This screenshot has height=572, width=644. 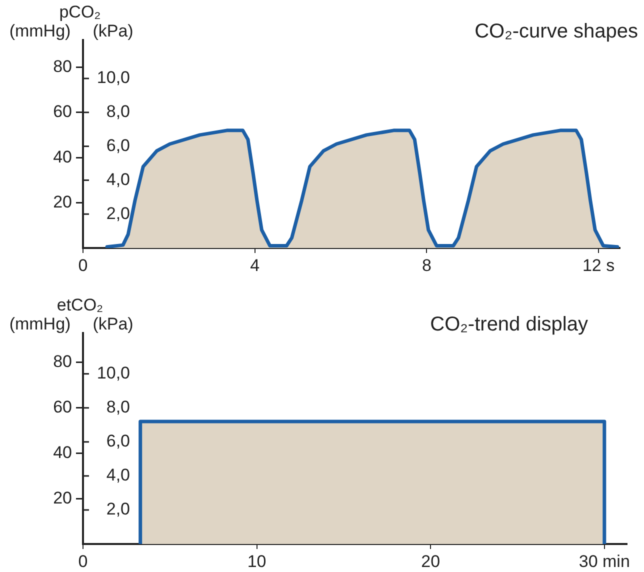 What do you see at coordinates (256, 561) in the screenshot?
I see `x-tick-label: 10` at bounding box center [256, 561].